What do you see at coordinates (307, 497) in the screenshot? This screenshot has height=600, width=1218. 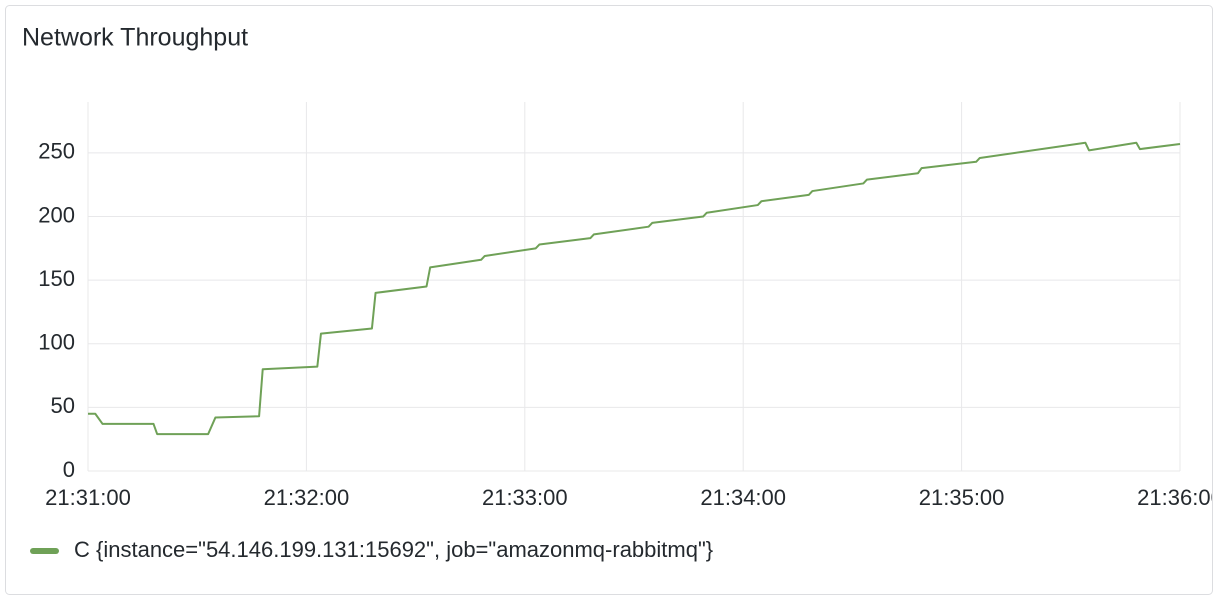 I see `x-tick-label: 21:32:00` at bounding box center [307, 497].